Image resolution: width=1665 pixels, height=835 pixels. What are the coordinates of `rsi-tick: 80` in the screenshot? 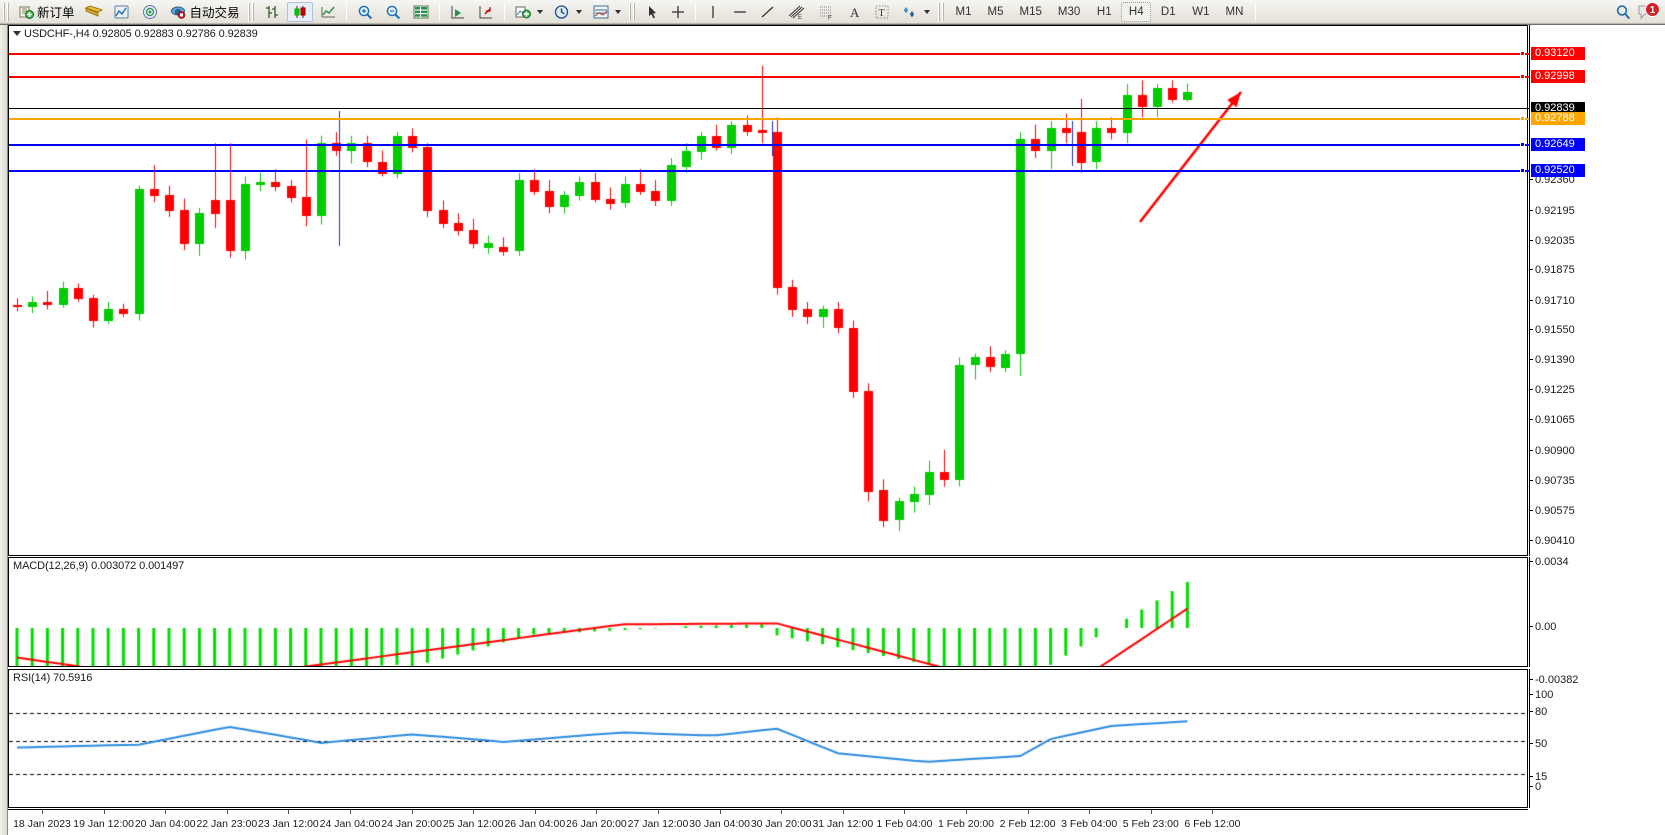 It's located at (1538, 712).